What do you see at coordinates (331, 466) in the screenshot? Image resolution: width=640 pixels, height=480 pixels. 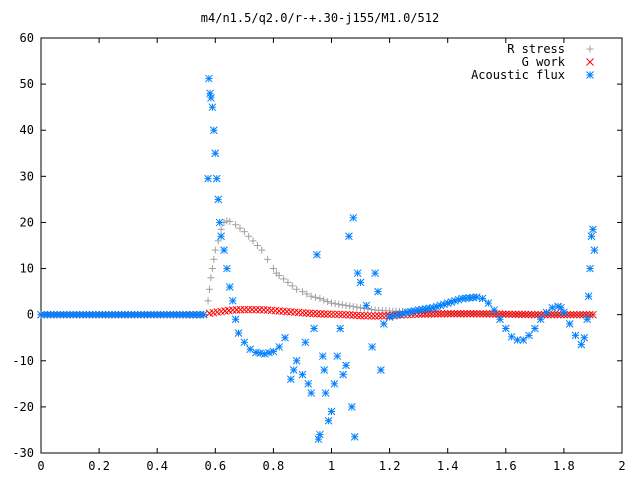 I see `x-tick-label: 1` at bounding box center [331, 466].